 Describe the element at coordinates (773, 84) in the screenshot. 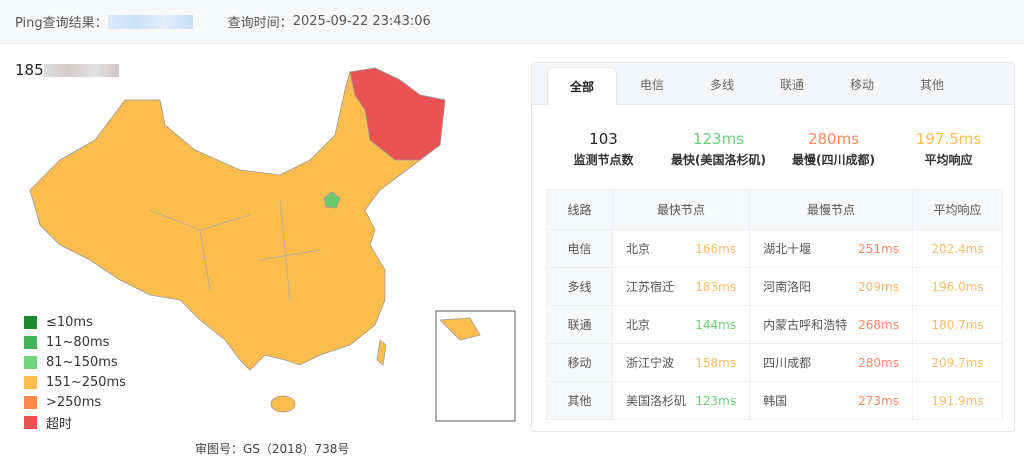

I see `line-tabs: 全部 电信 多线 联通 移动 其他` at that location.